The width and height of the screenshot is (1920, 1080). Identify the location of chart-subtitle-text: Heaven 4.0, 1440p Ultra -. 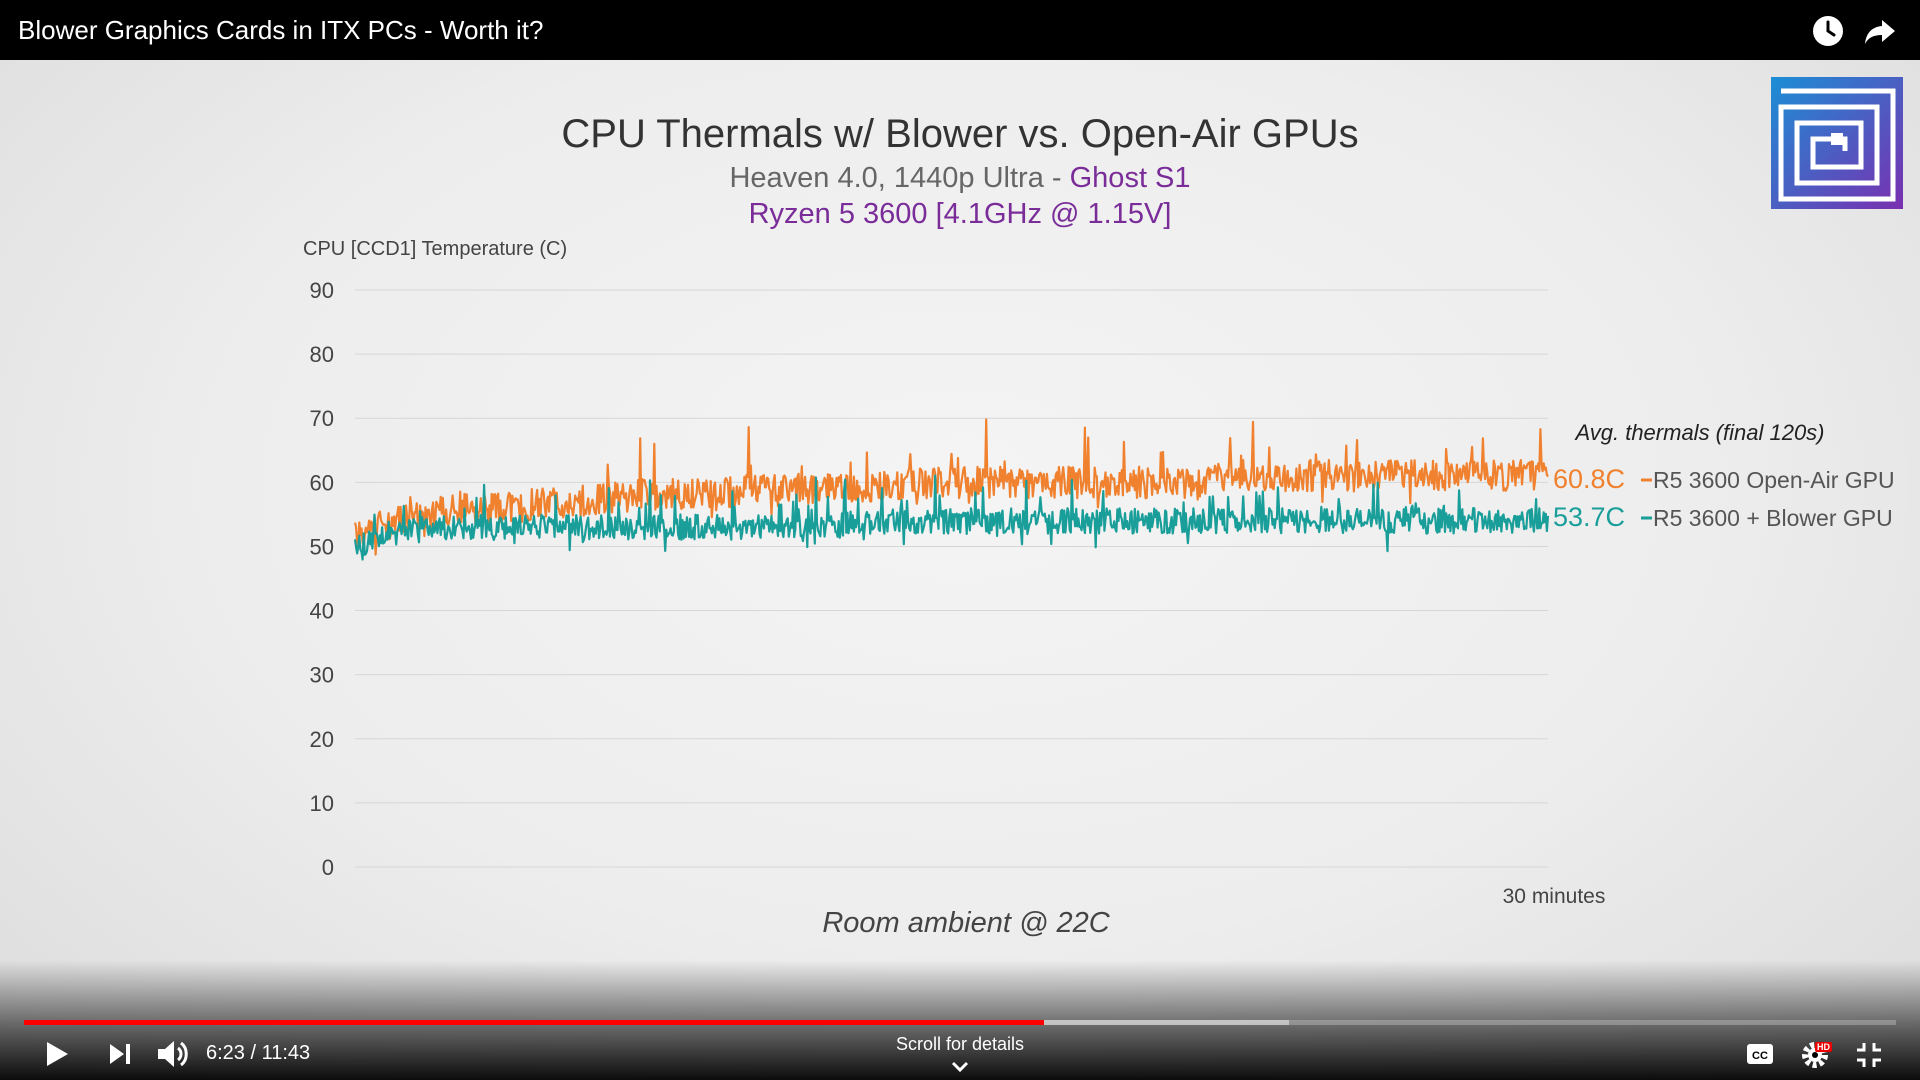
(899, 178).